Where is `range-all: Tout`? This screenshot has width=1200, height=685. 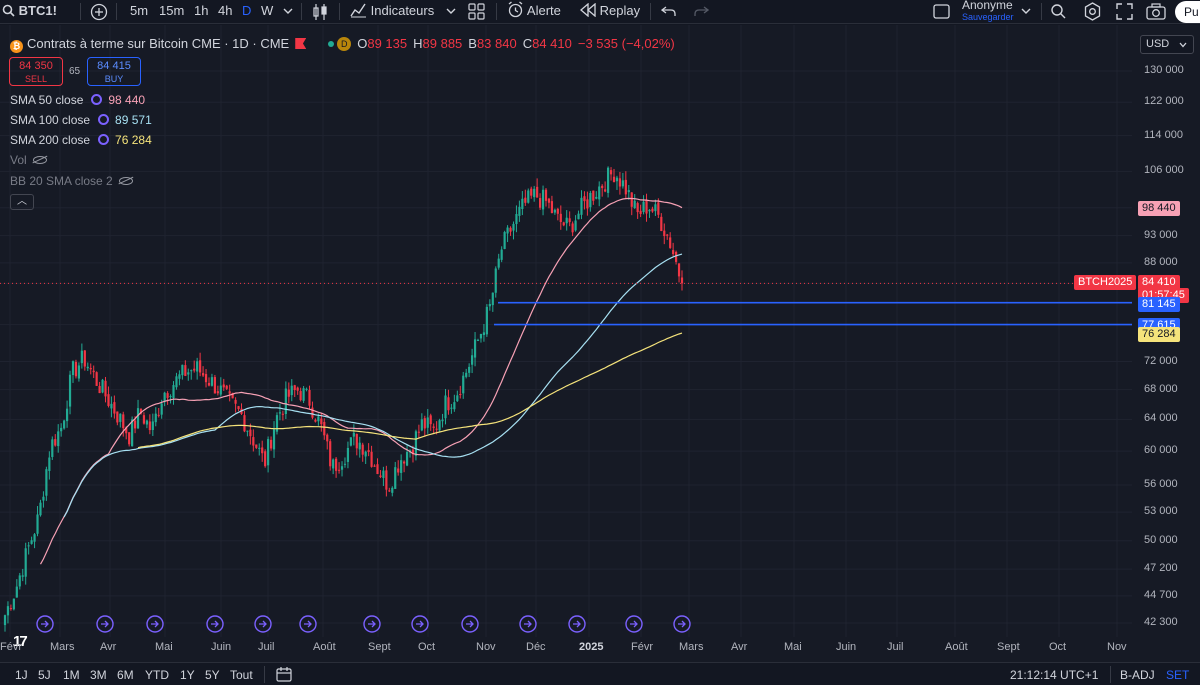
range-all: Tout is located at coordinates (241, 675).